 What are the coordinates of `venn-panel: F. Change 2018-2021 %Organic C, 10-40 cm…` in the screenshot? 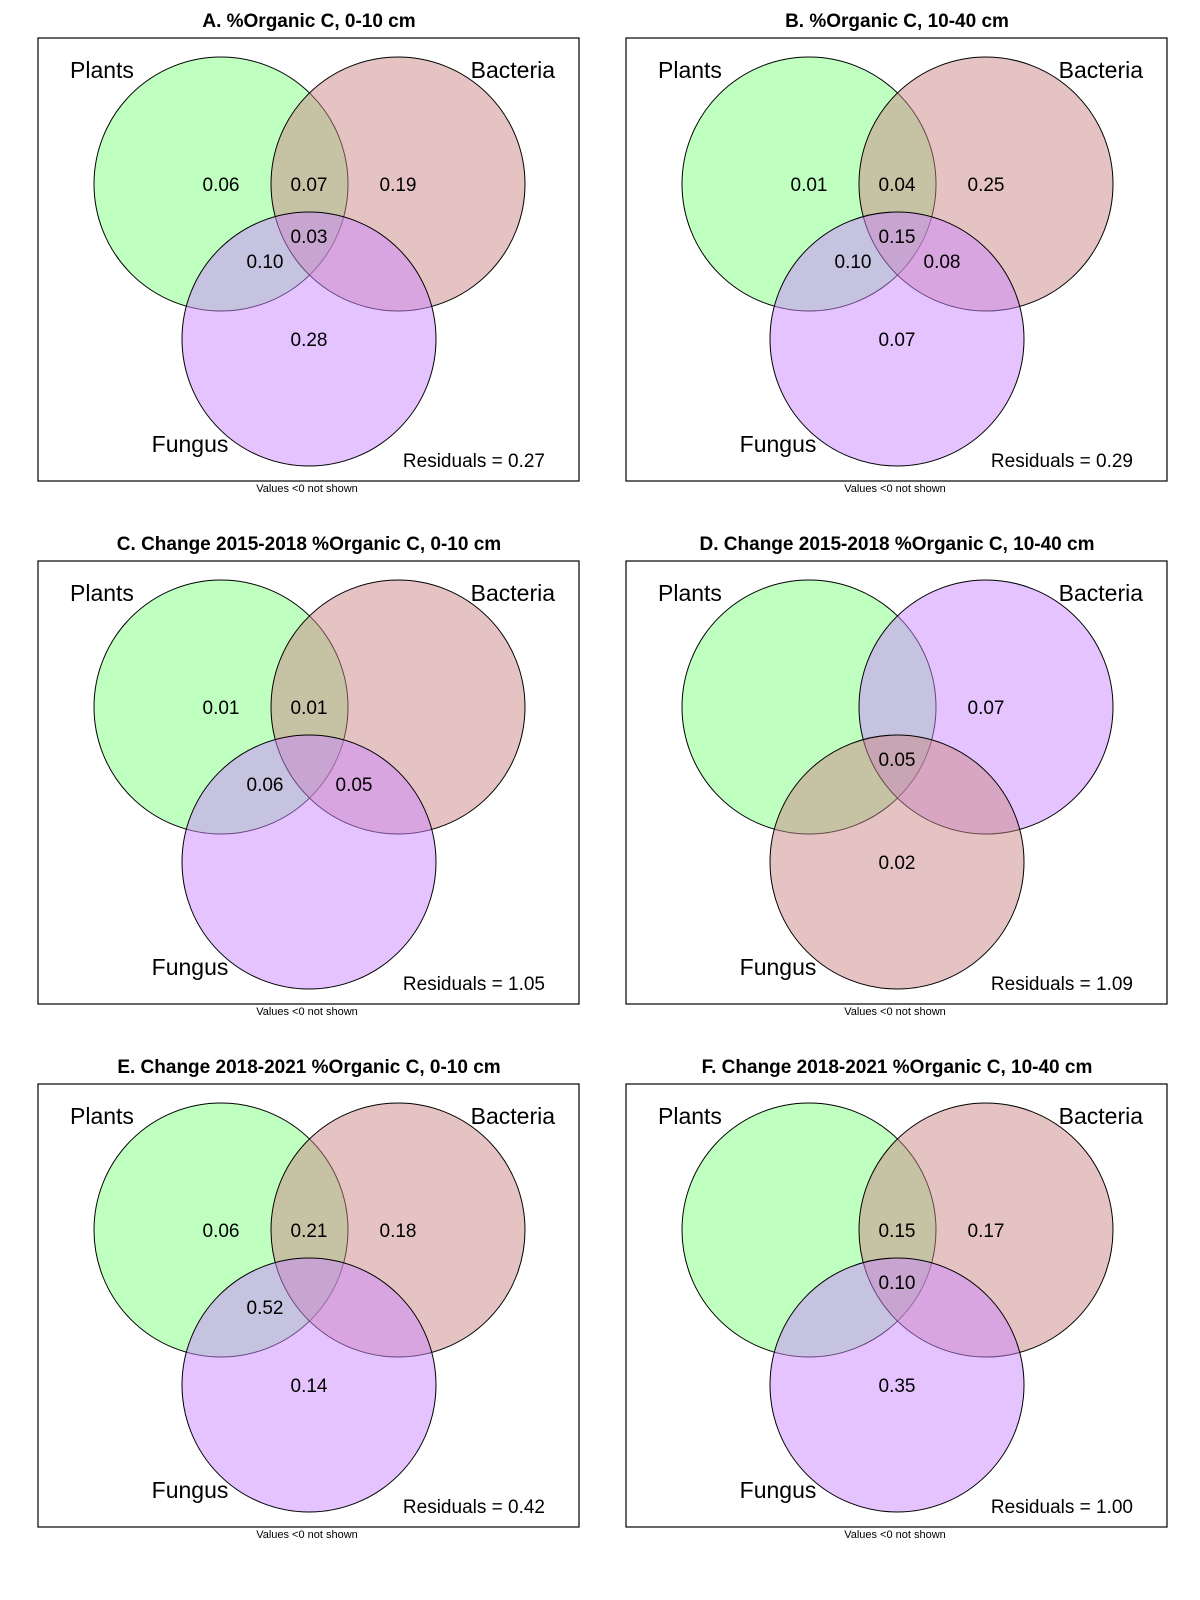 It's located at (896, 1299).